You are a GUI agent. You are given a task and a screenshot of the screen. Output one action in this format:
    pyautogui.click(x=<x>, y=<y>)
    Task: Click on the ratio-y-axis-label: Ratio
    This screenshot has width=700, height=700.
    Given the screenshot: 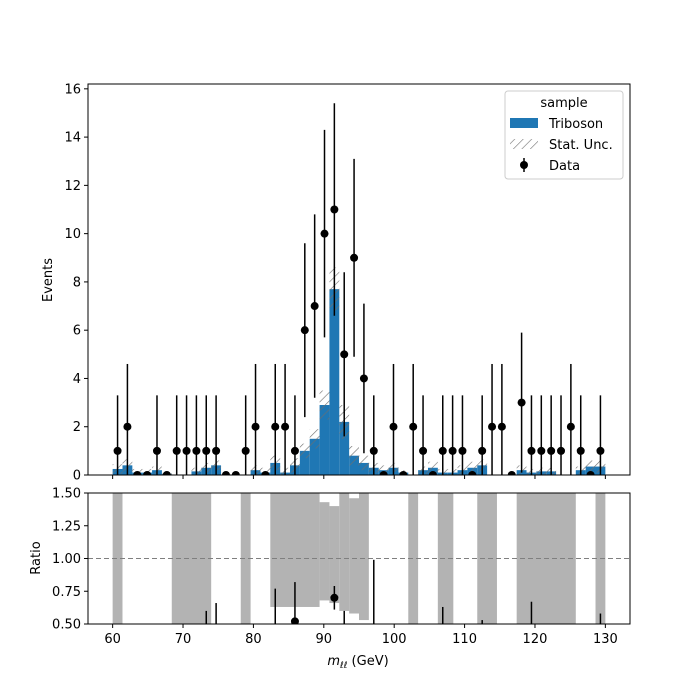 What is the action you would take?
    pyautogui.click(x=36, y=557)
    